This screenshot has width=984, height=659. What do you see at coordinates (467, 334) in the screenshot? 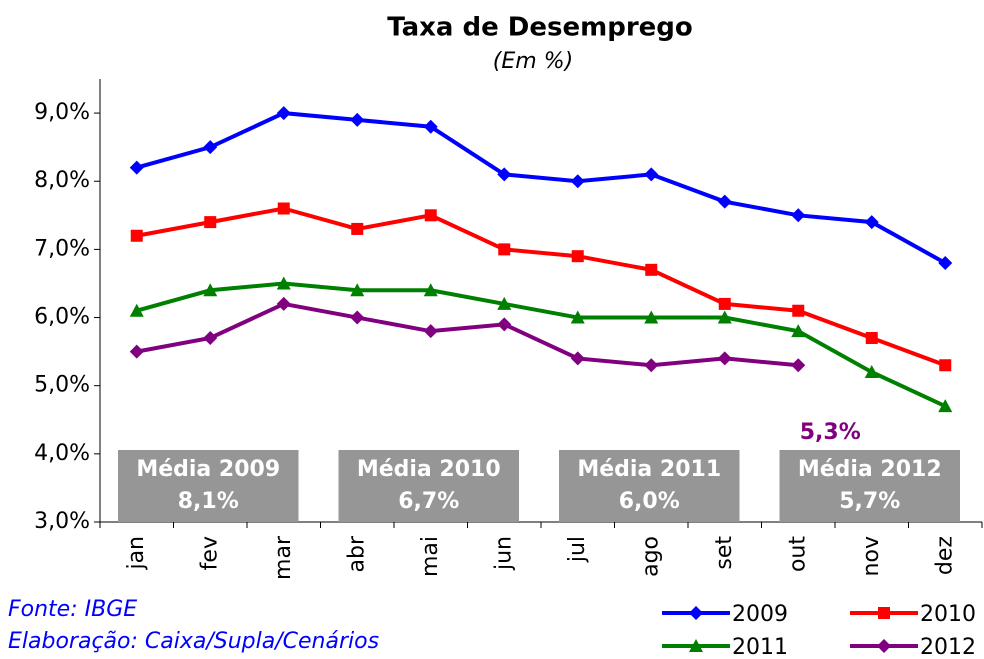
I see `series-line` at bounding box center [467, 334].